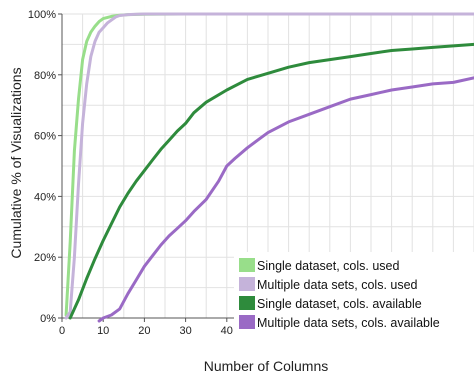 The image size is (474, 377). I want to click on y-tick-label: 80%, so click(45, 76).